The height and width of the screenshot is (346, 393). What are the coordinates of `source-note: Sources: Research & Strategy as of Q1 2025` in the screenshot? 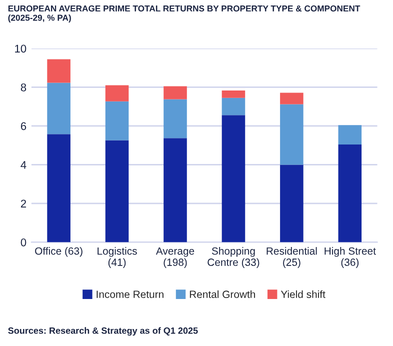 It's located at (103, 331).